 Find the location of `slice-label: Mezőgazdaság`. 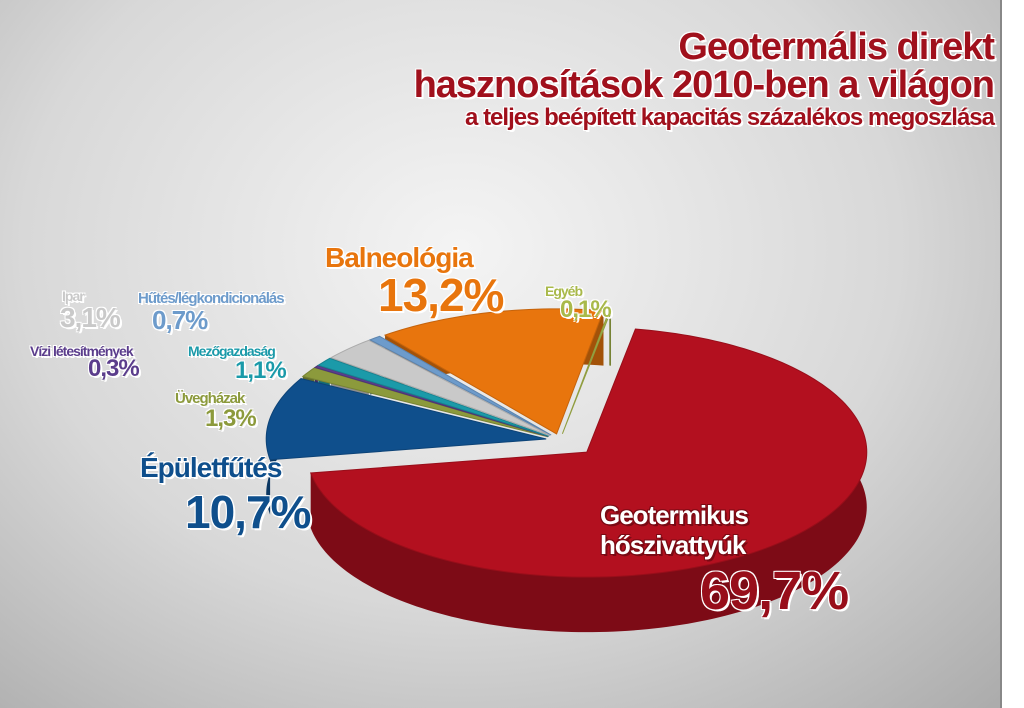

slice-label: Mezőgazdaság is located at coordinates (232, 351).